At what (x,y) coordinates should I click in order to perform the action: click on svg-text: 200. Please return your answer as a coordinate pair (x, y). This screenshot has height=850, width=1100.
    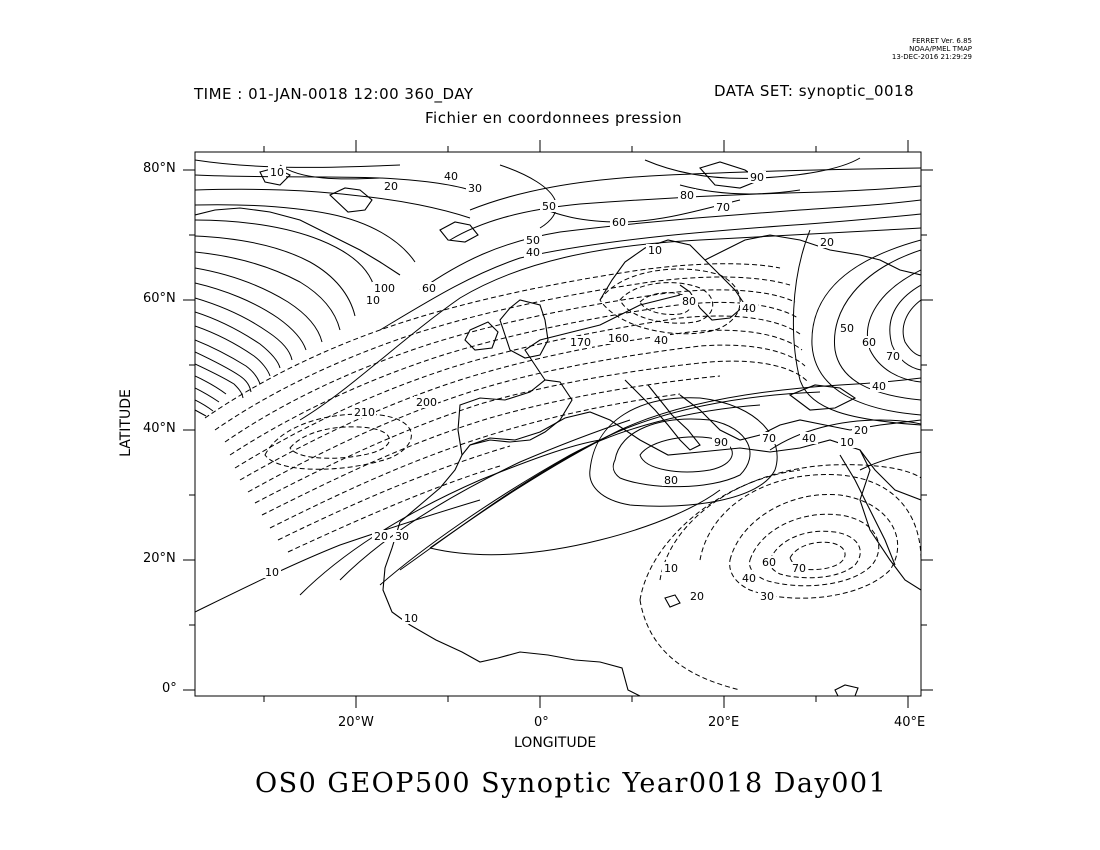
    Looking at the image, I should click on (426, 402).